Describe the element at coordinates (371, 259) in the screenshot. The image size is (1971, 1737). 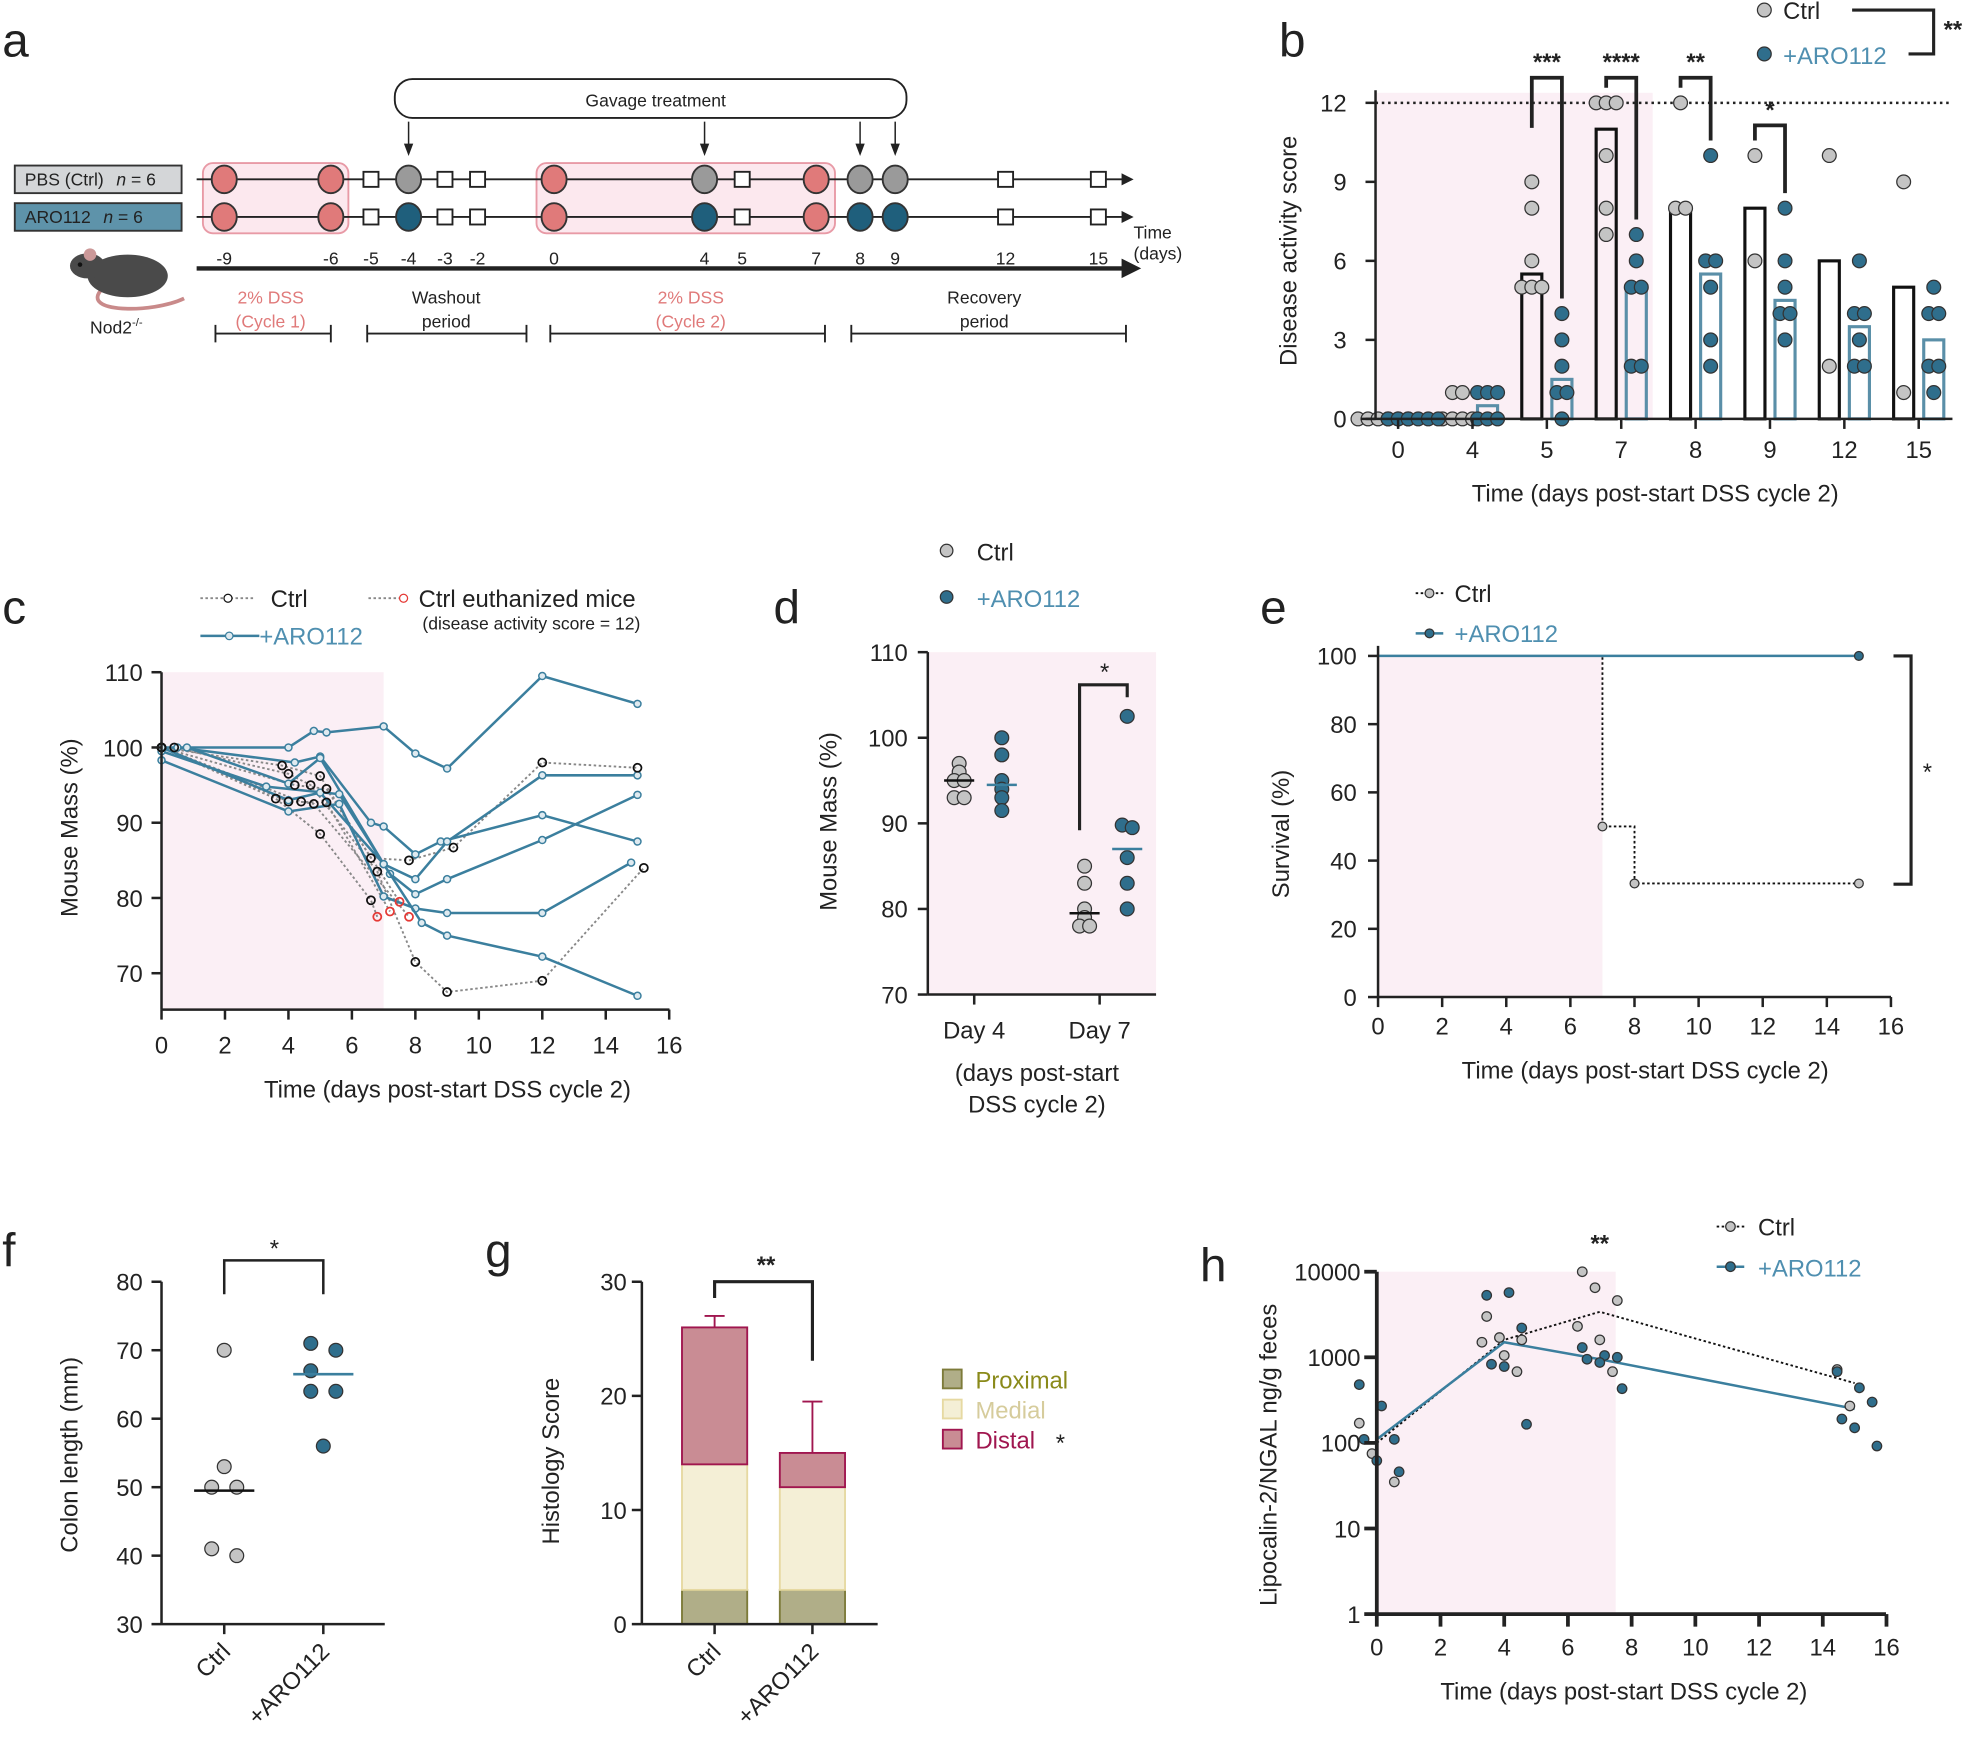
I see `day-tick-label: -5` at that location.